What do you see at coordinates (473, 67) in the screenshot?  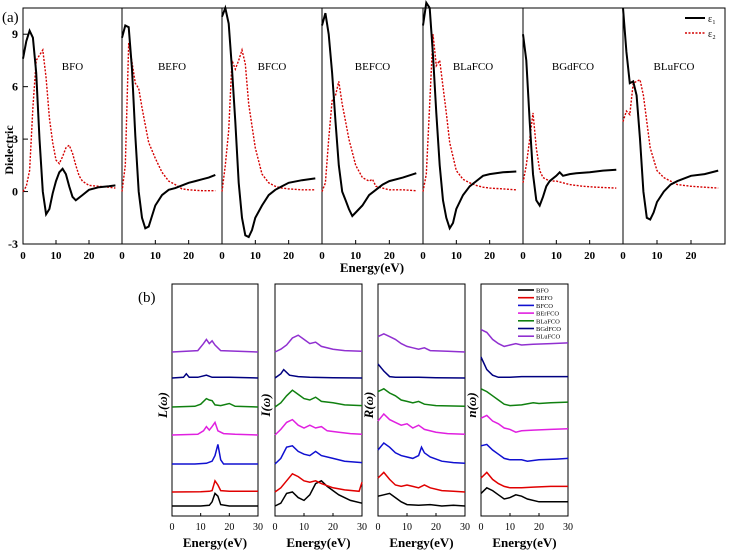 I see `subpanel-title: BLaFCO` at bounding box center [473, 67].